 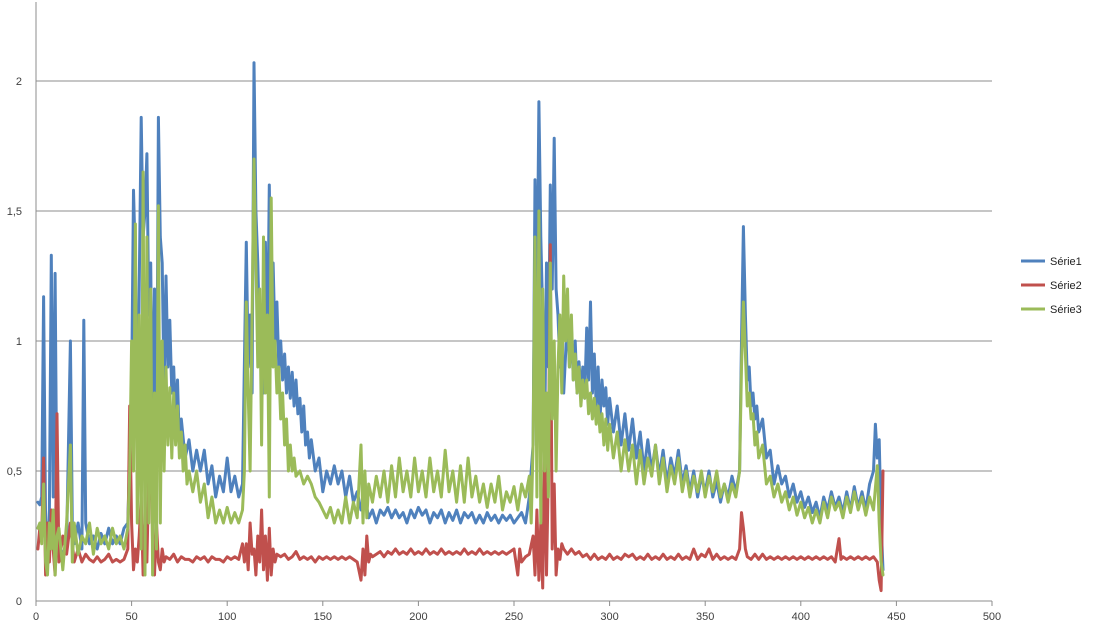 I want to click on y-tick-label: 0, so click(x=19, y=602).